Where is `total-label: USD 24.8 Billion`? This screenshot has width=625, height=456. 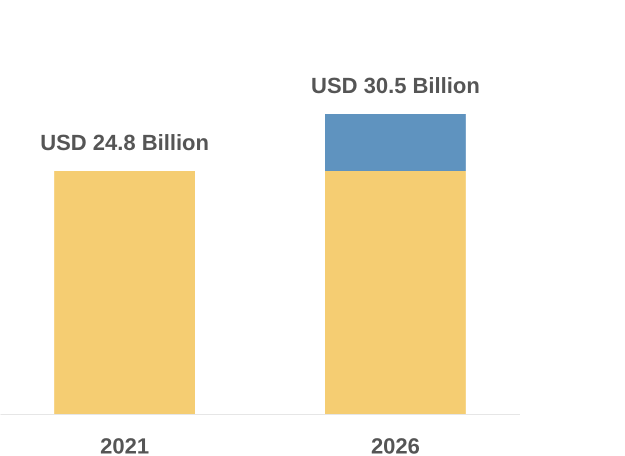
total-label: USD 24.8 Billion is located at coordinates (124, 142).